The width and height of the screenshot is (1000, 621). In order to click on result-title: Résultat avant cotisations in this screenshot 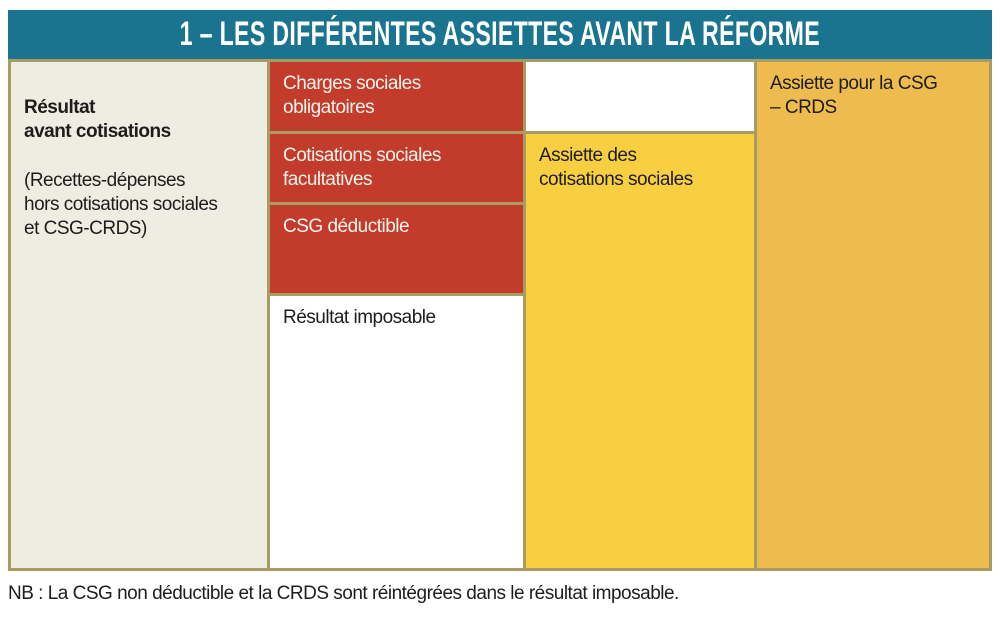, I will do `click(97, 120)`.